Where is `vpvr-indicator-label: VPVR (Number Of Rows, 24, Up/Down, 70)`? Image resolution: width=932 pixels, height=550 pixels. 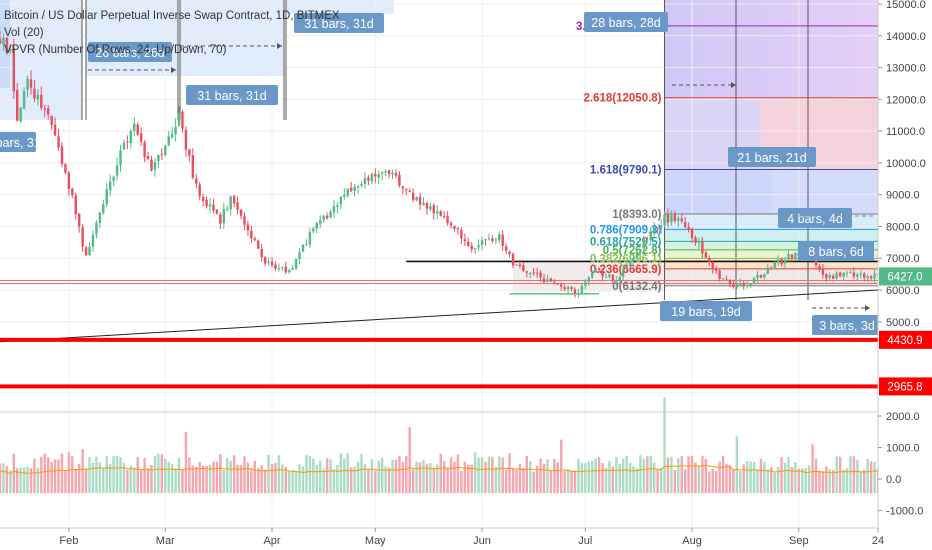 vpvr-indicator-label: VPVR (Number Of Rows, 24, Up/Down, 70) is located at coordinates (115, 50).